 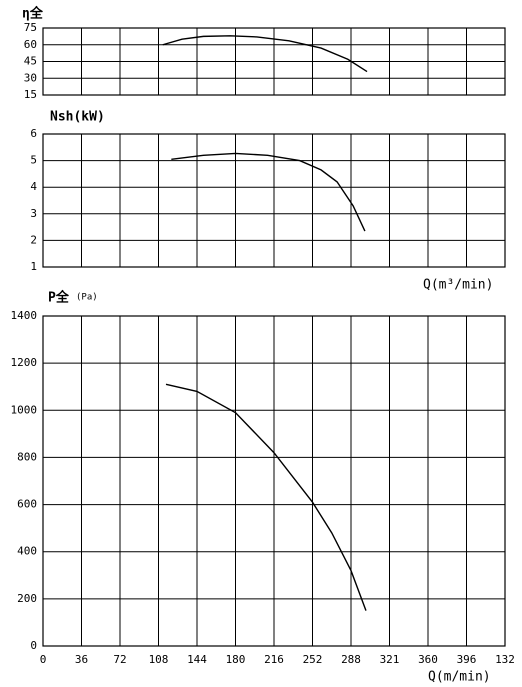 What do you see at coordinates (33, 133) in the screenshot?
I see `y-tick-label: 6` at bounding box center [33, 133].